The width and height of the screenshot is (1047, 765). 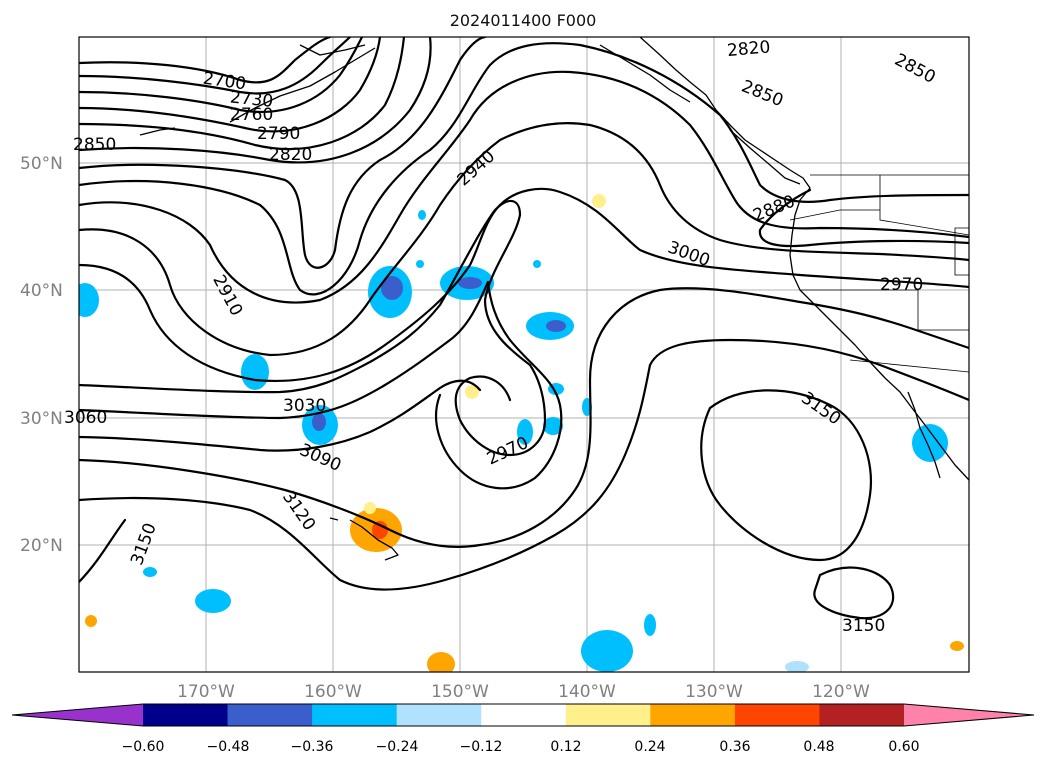 What do you see at coordinates (278, 134) in the screenshot?
I see `contour-label: 2790` at bounding box center [278, 134].